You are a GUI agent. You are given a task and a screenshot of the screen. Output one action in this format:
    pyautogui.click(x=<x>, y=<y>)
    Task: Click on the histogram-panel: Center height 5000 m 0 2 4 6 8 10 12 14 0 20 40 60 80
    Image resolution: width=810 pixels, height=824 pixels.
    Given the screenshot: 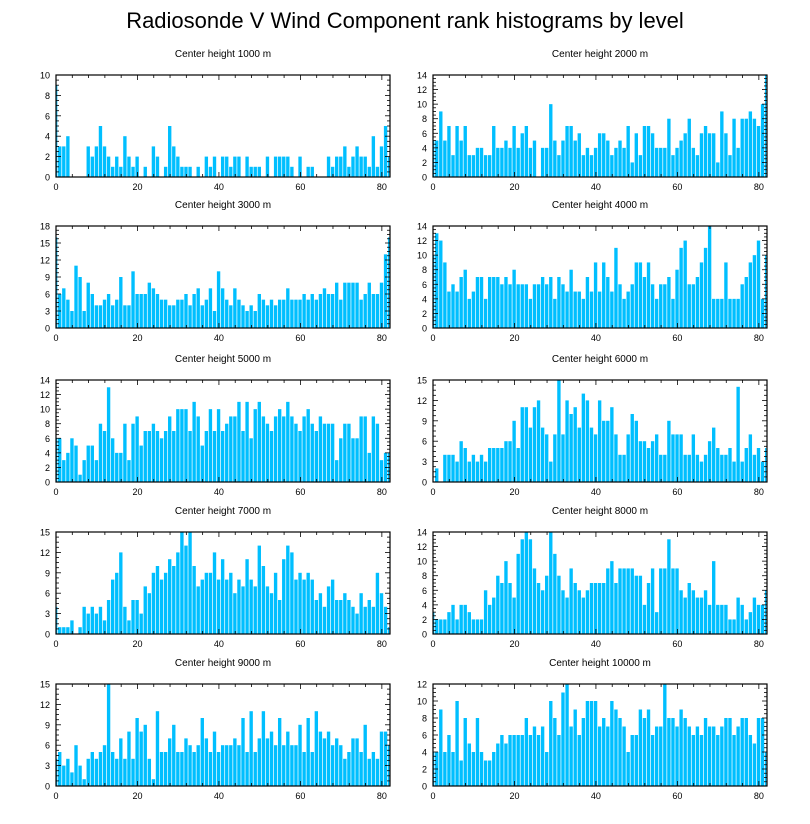 What is the action you would take?
    pyautogui.click(x=215, y=425)
    